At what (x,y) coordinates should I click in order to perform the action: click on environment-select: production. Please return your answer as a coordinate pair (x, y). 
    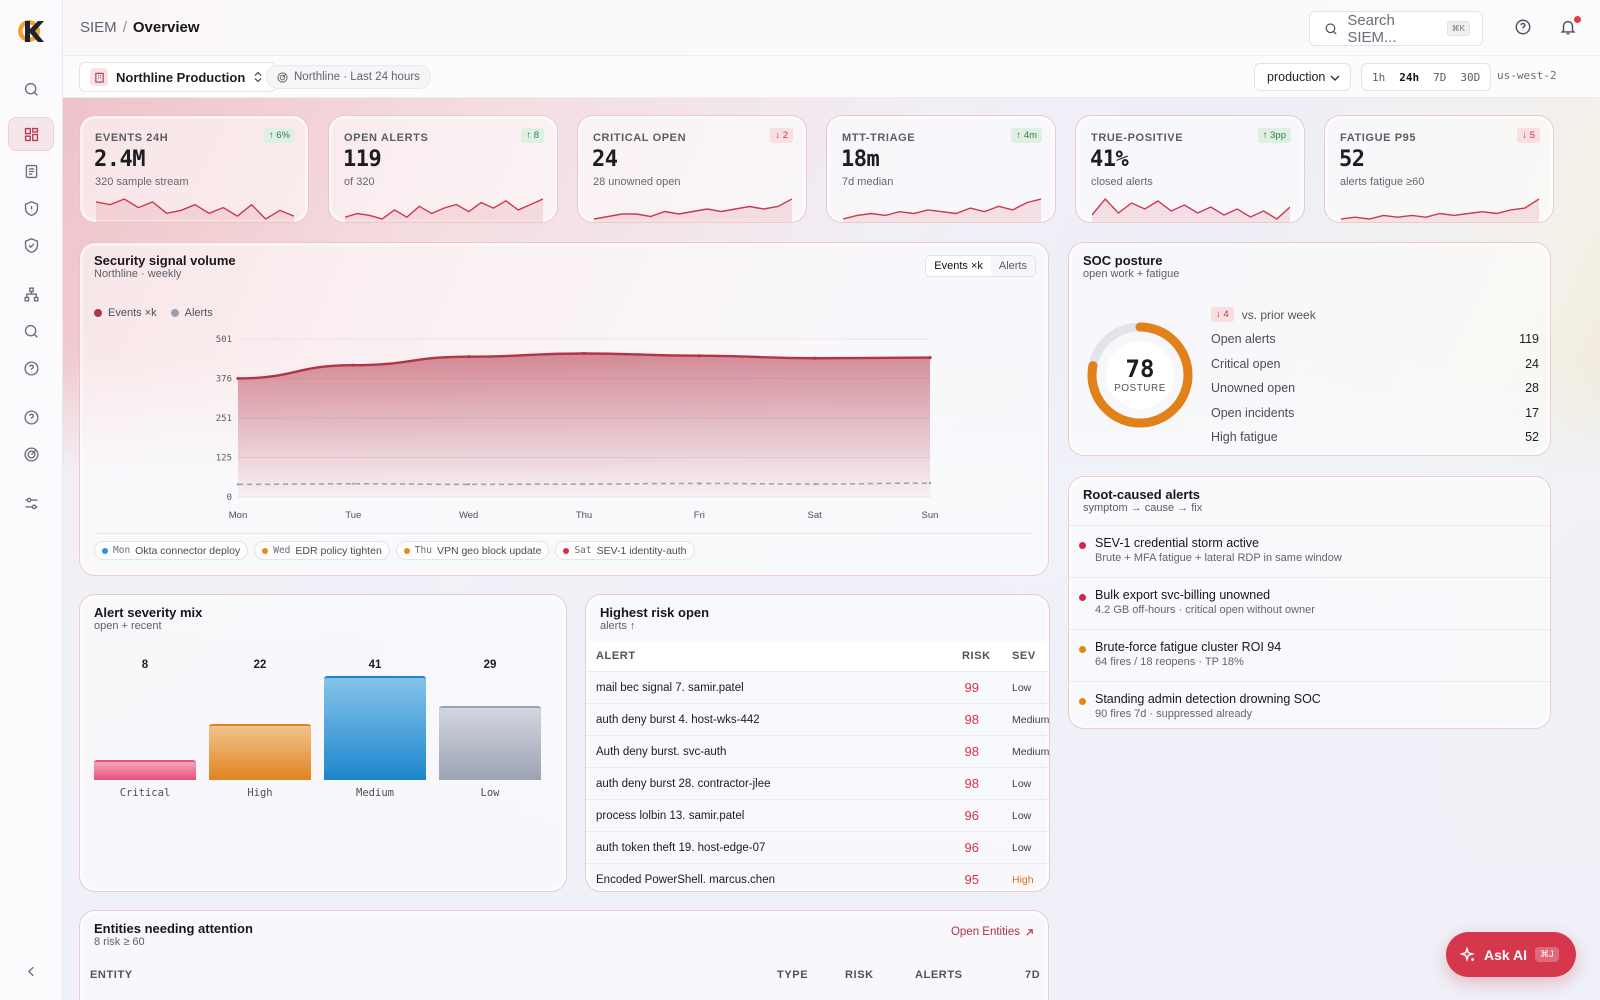
    Looking at the image, I should click on (1302, 77).